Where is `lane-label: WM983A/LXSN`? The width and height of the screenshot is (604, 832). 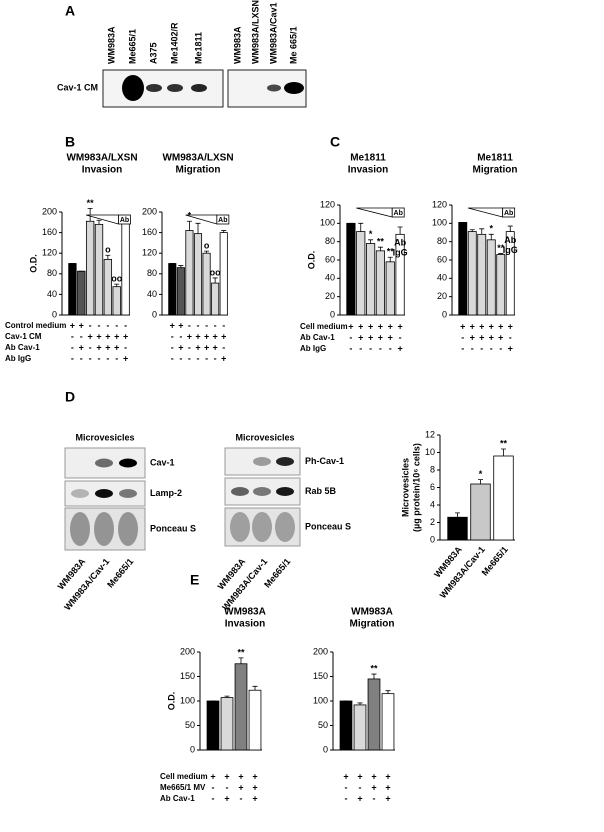 lane-label: WM983A/LXSN is located at coordinates (255, 32).